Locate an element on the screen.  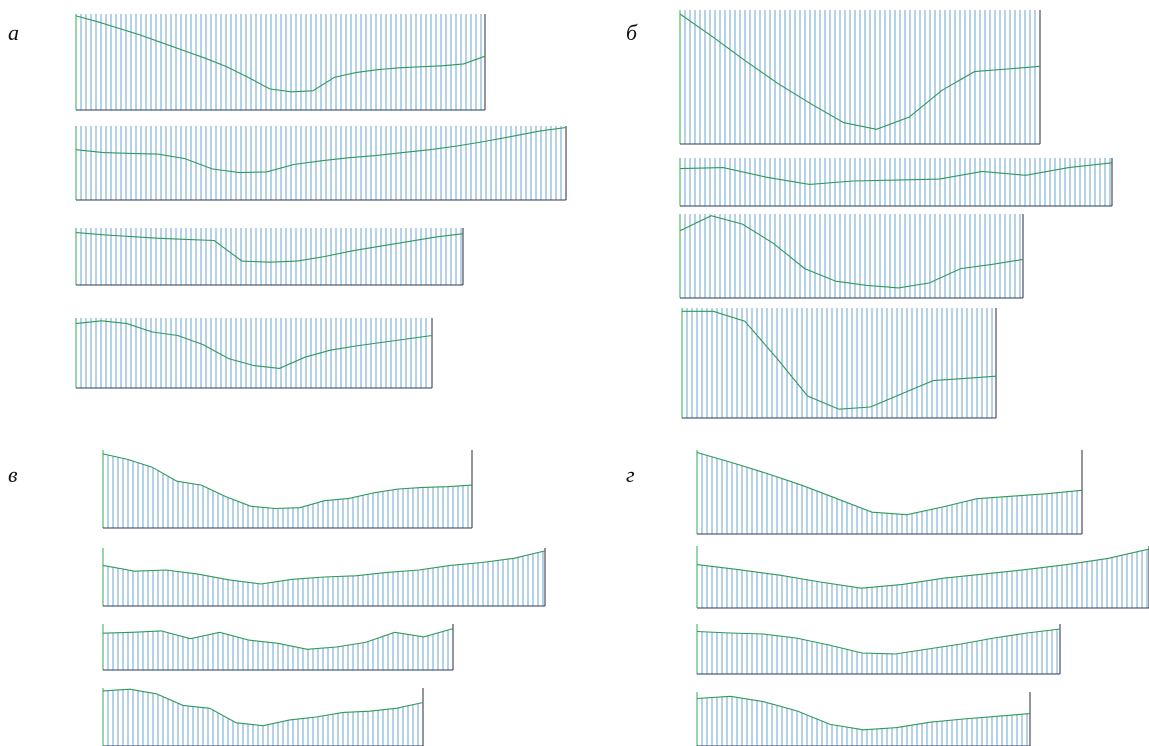
panel-label-v: в is located at coordinates (13, 474).